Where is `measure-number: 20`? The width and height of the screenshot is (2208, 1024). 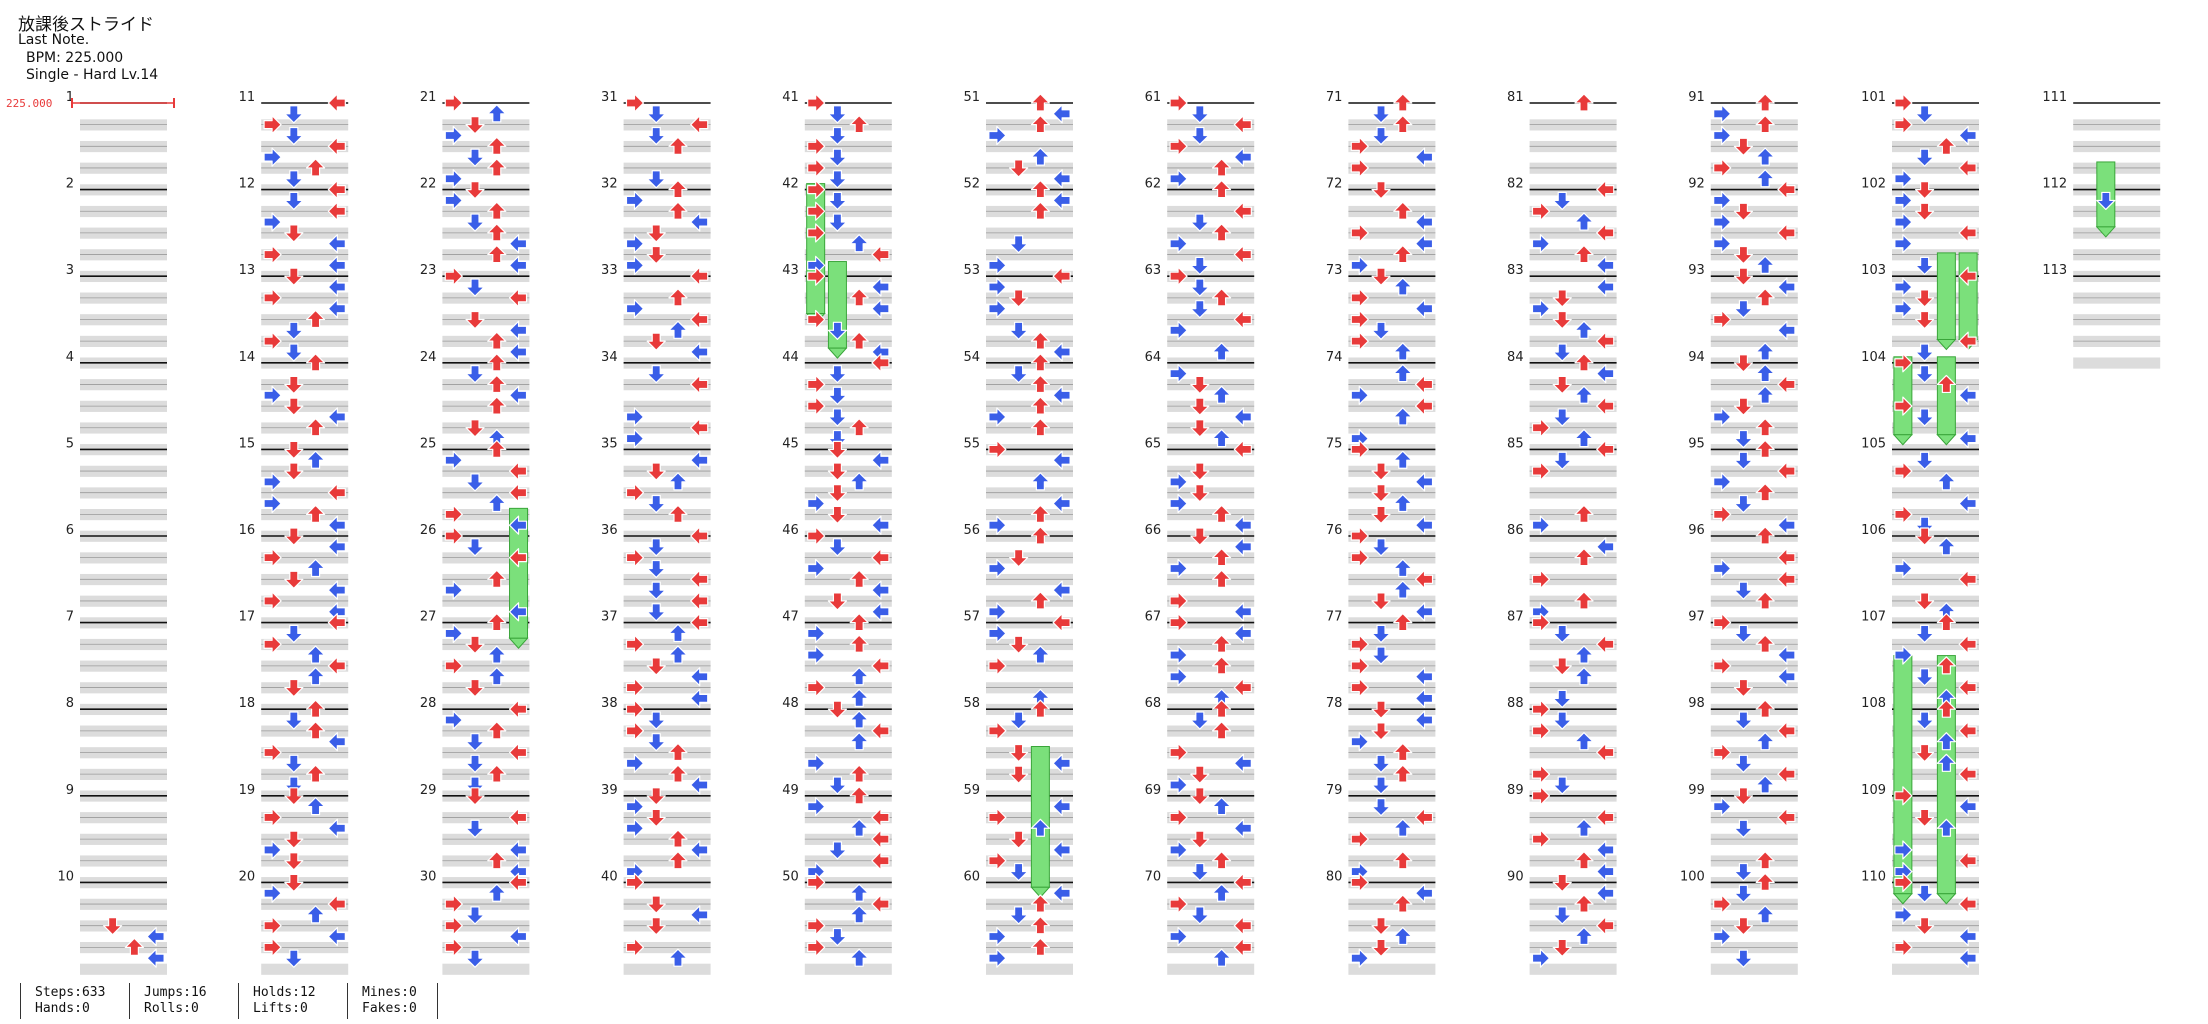 measure-number: 20 is located at coordinates (247, 876).